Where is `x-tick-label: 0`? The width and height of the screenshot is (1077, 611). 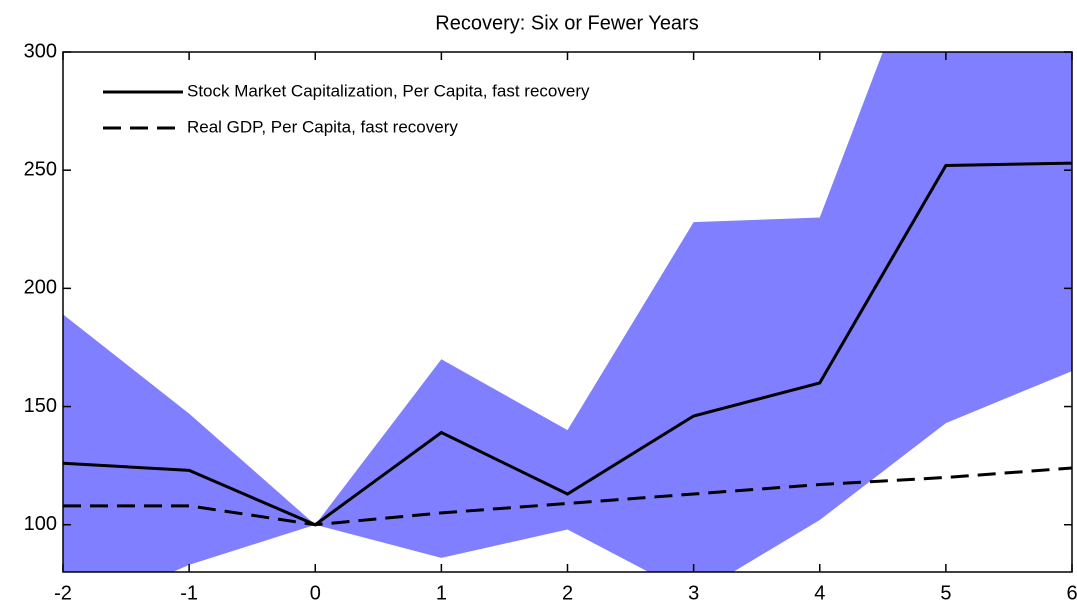 x-tick-label: 0 is located at coordinates (315, 593).